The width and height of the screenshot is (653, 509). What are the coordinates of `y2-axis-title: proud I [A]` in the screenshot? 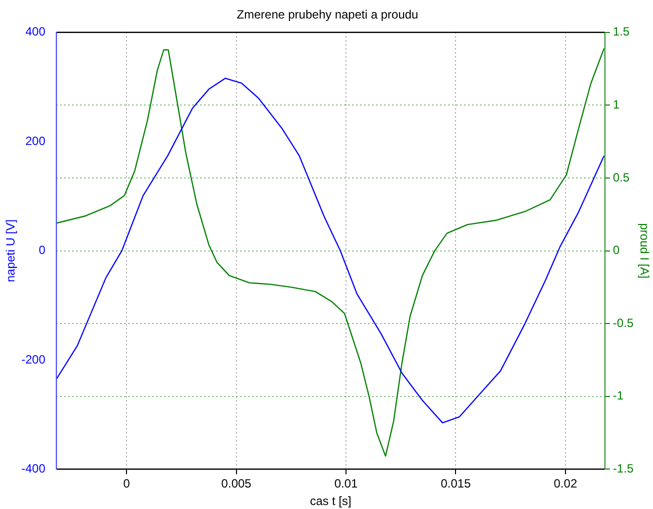 It's located at (644, 250).